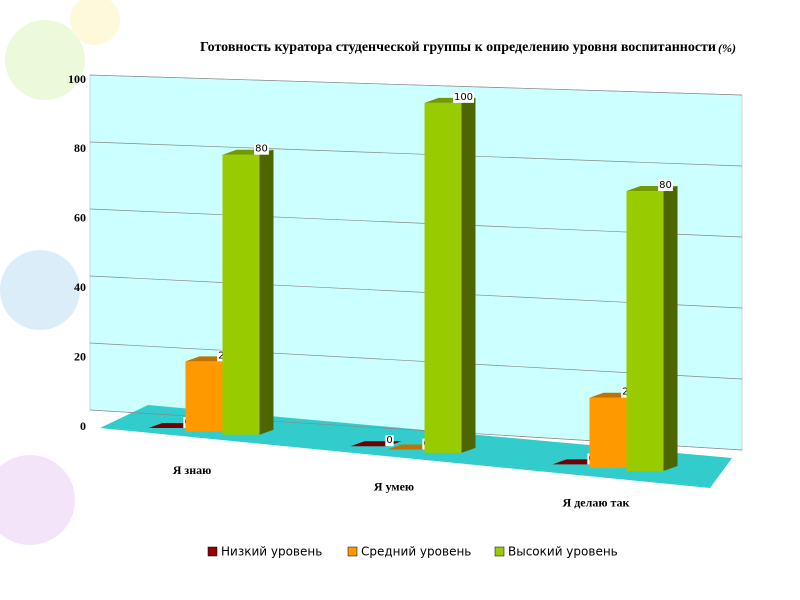 The width and height of the screenshot is (800, 600). Describe the element at coordinates (83, 426) in the screenshot. I see `y-tick-label: 0` at that location.